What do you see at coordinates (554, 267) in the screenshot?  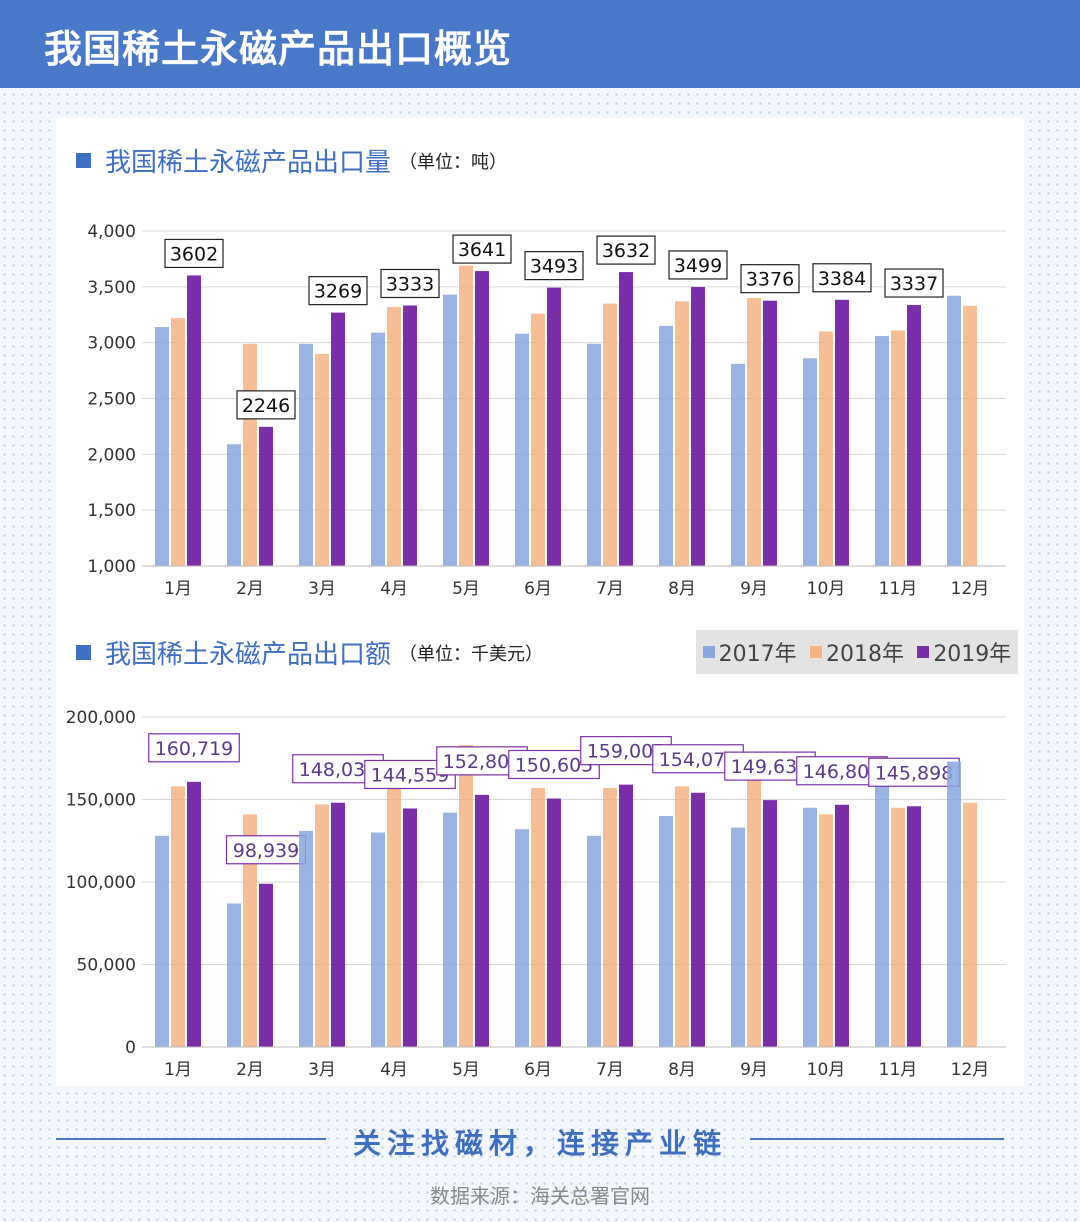 I see `data-label: 3493` at bounding box center [554, 267].